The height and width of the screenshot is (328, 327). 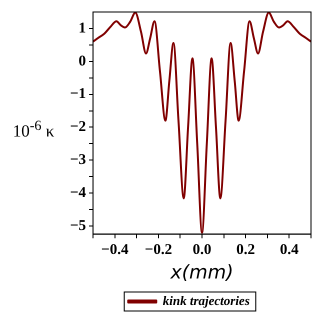 What do you see at coordinates (34, 129) in the screenshot?
I see `y-axis-title: 10$^{-6}$ κ` at bounding box center [34, 129].